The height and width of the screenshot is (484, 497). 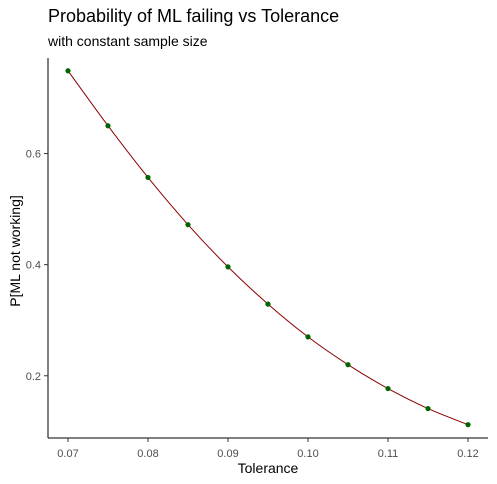 I want to click on x-tick-label: 0.07, so click(x=67, y=454).